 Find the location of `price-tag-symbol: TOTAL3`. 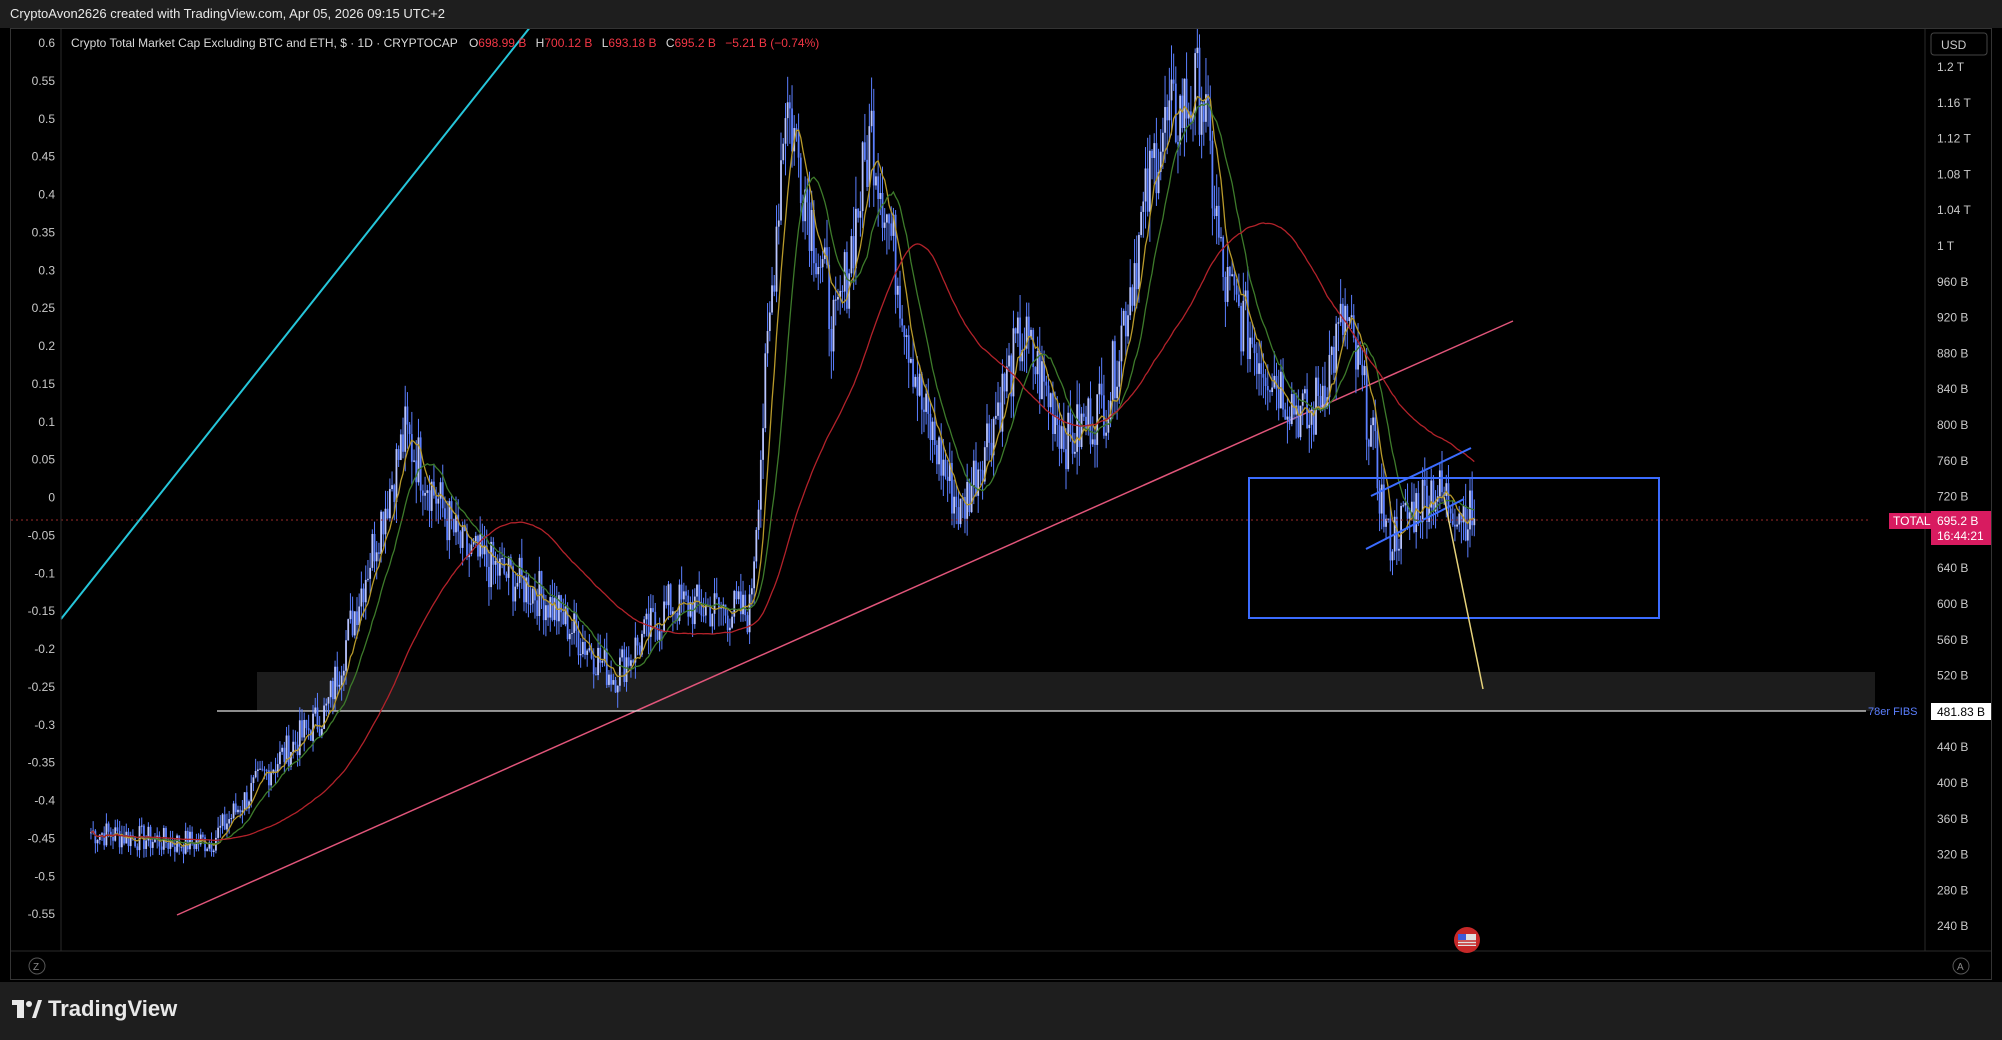

price-tag-symbol: TOTAL3 is located at coordinates (1915, 521).